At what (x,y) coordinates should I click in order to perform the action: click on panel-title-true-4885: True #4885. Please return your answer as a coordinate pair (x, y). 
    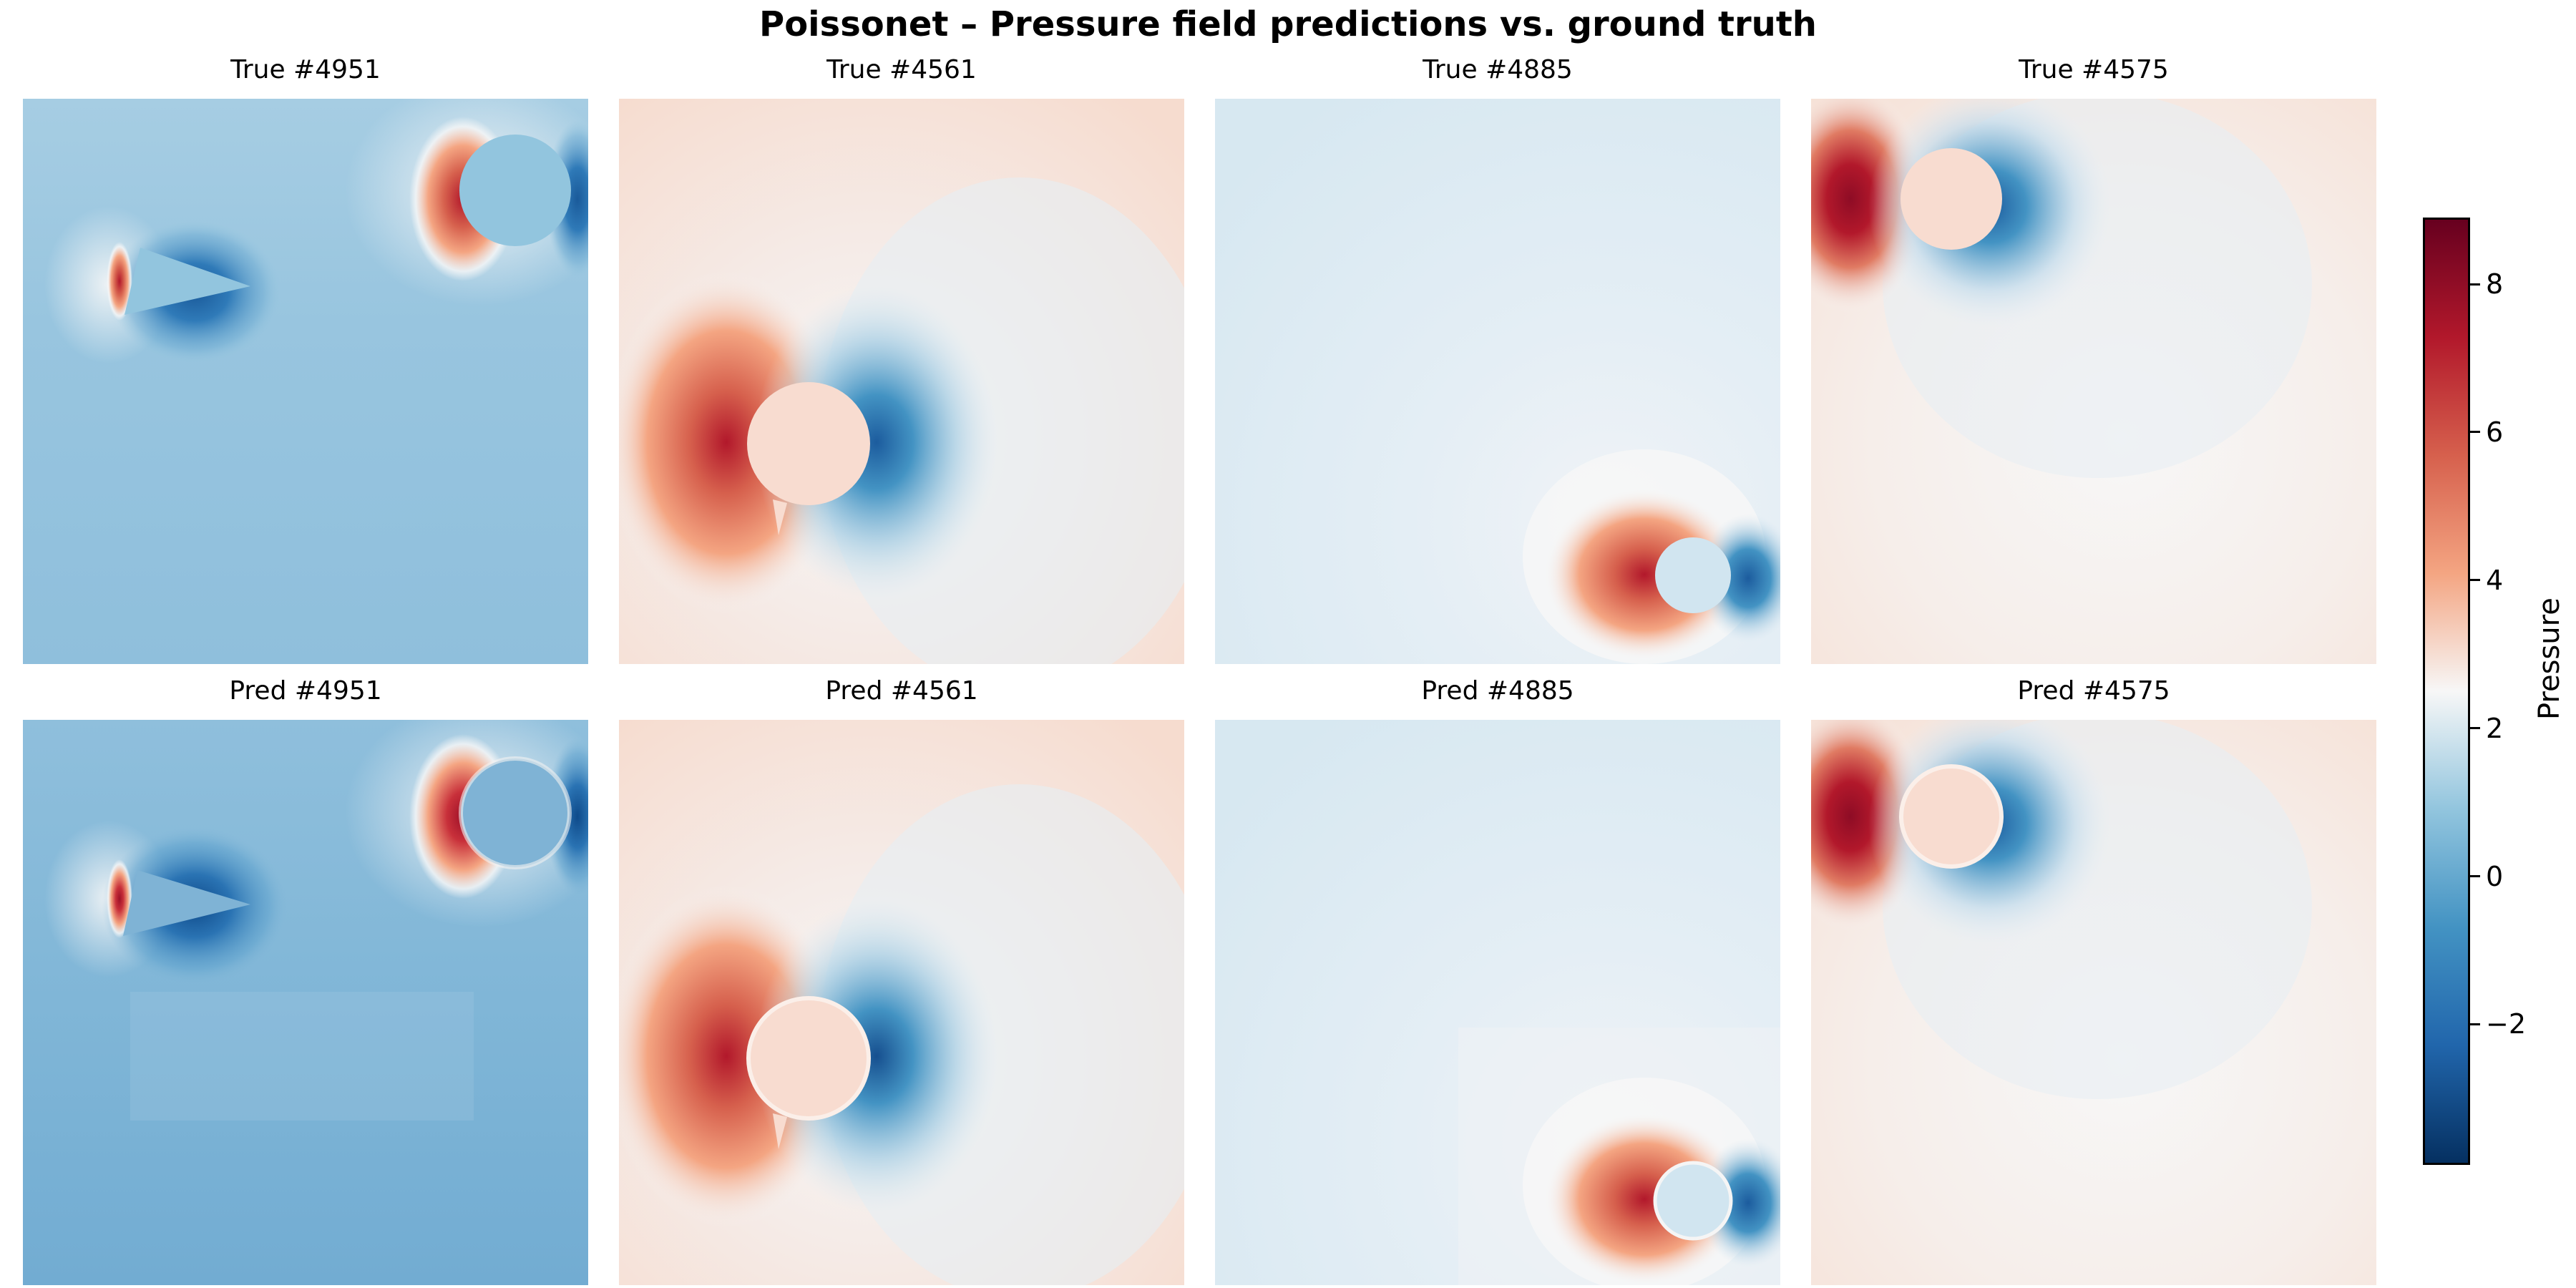
    Looking at the image, I should click on (1498, 69).